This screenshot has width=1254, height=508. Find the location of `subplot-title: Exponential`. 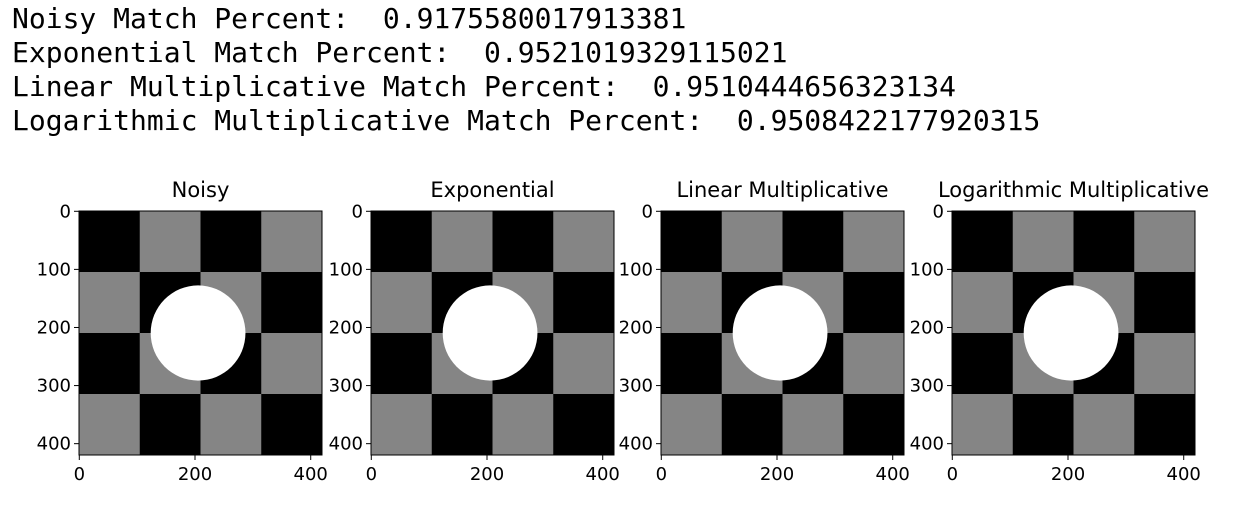

subplot-title: Exponential is located at coordinates (492, 190).